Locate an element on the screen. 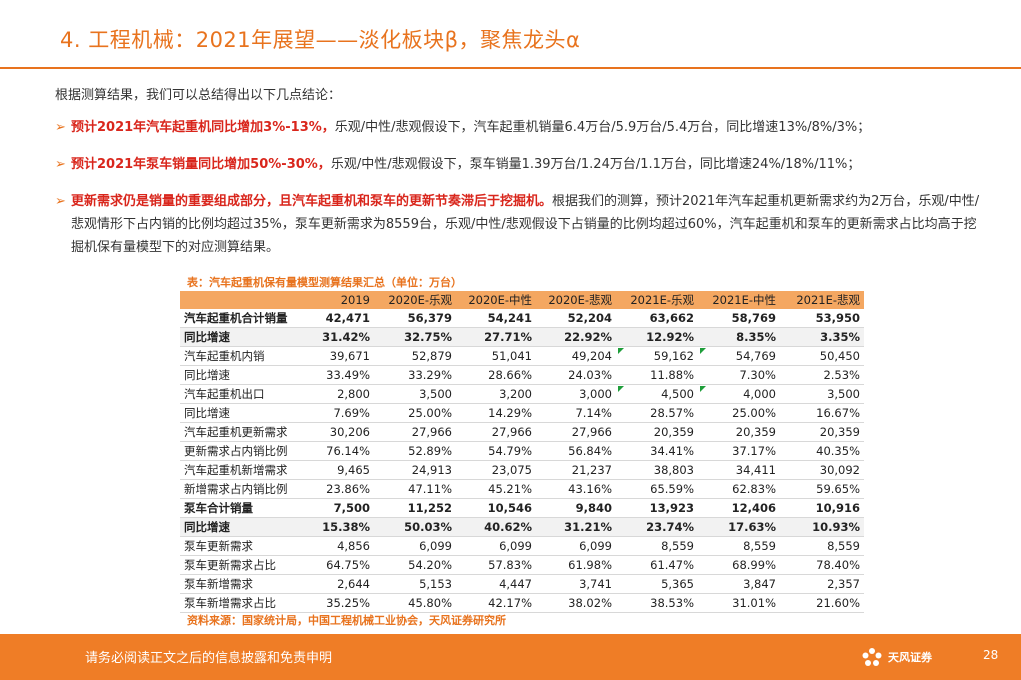  column-header: 2020E-悲观 is located at coordinates (576, 300).